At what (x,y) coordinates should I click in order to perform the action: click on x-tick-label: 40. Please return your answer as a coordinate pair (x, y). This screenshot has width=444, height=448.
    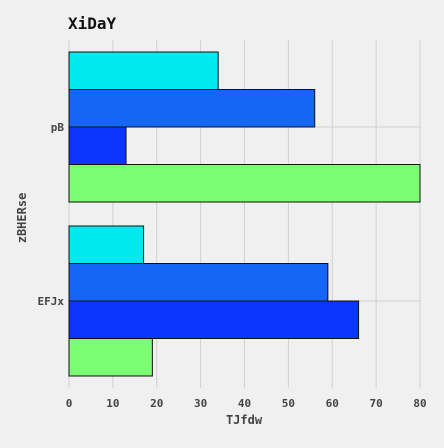
    Looking at the image, I should click on (244, 403).